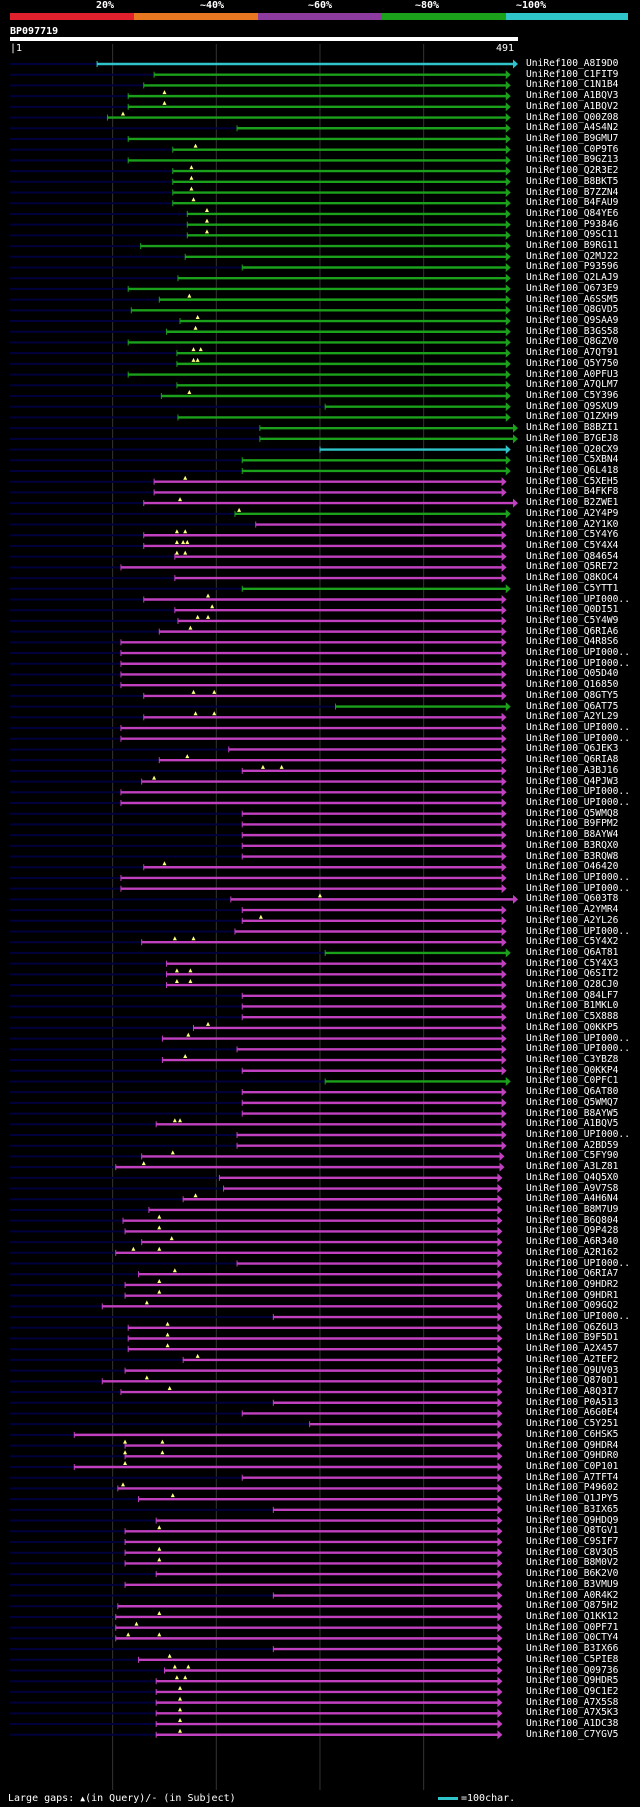  I want to click on hit-label: UniRef100_C5XEH5, so click(572, 481).